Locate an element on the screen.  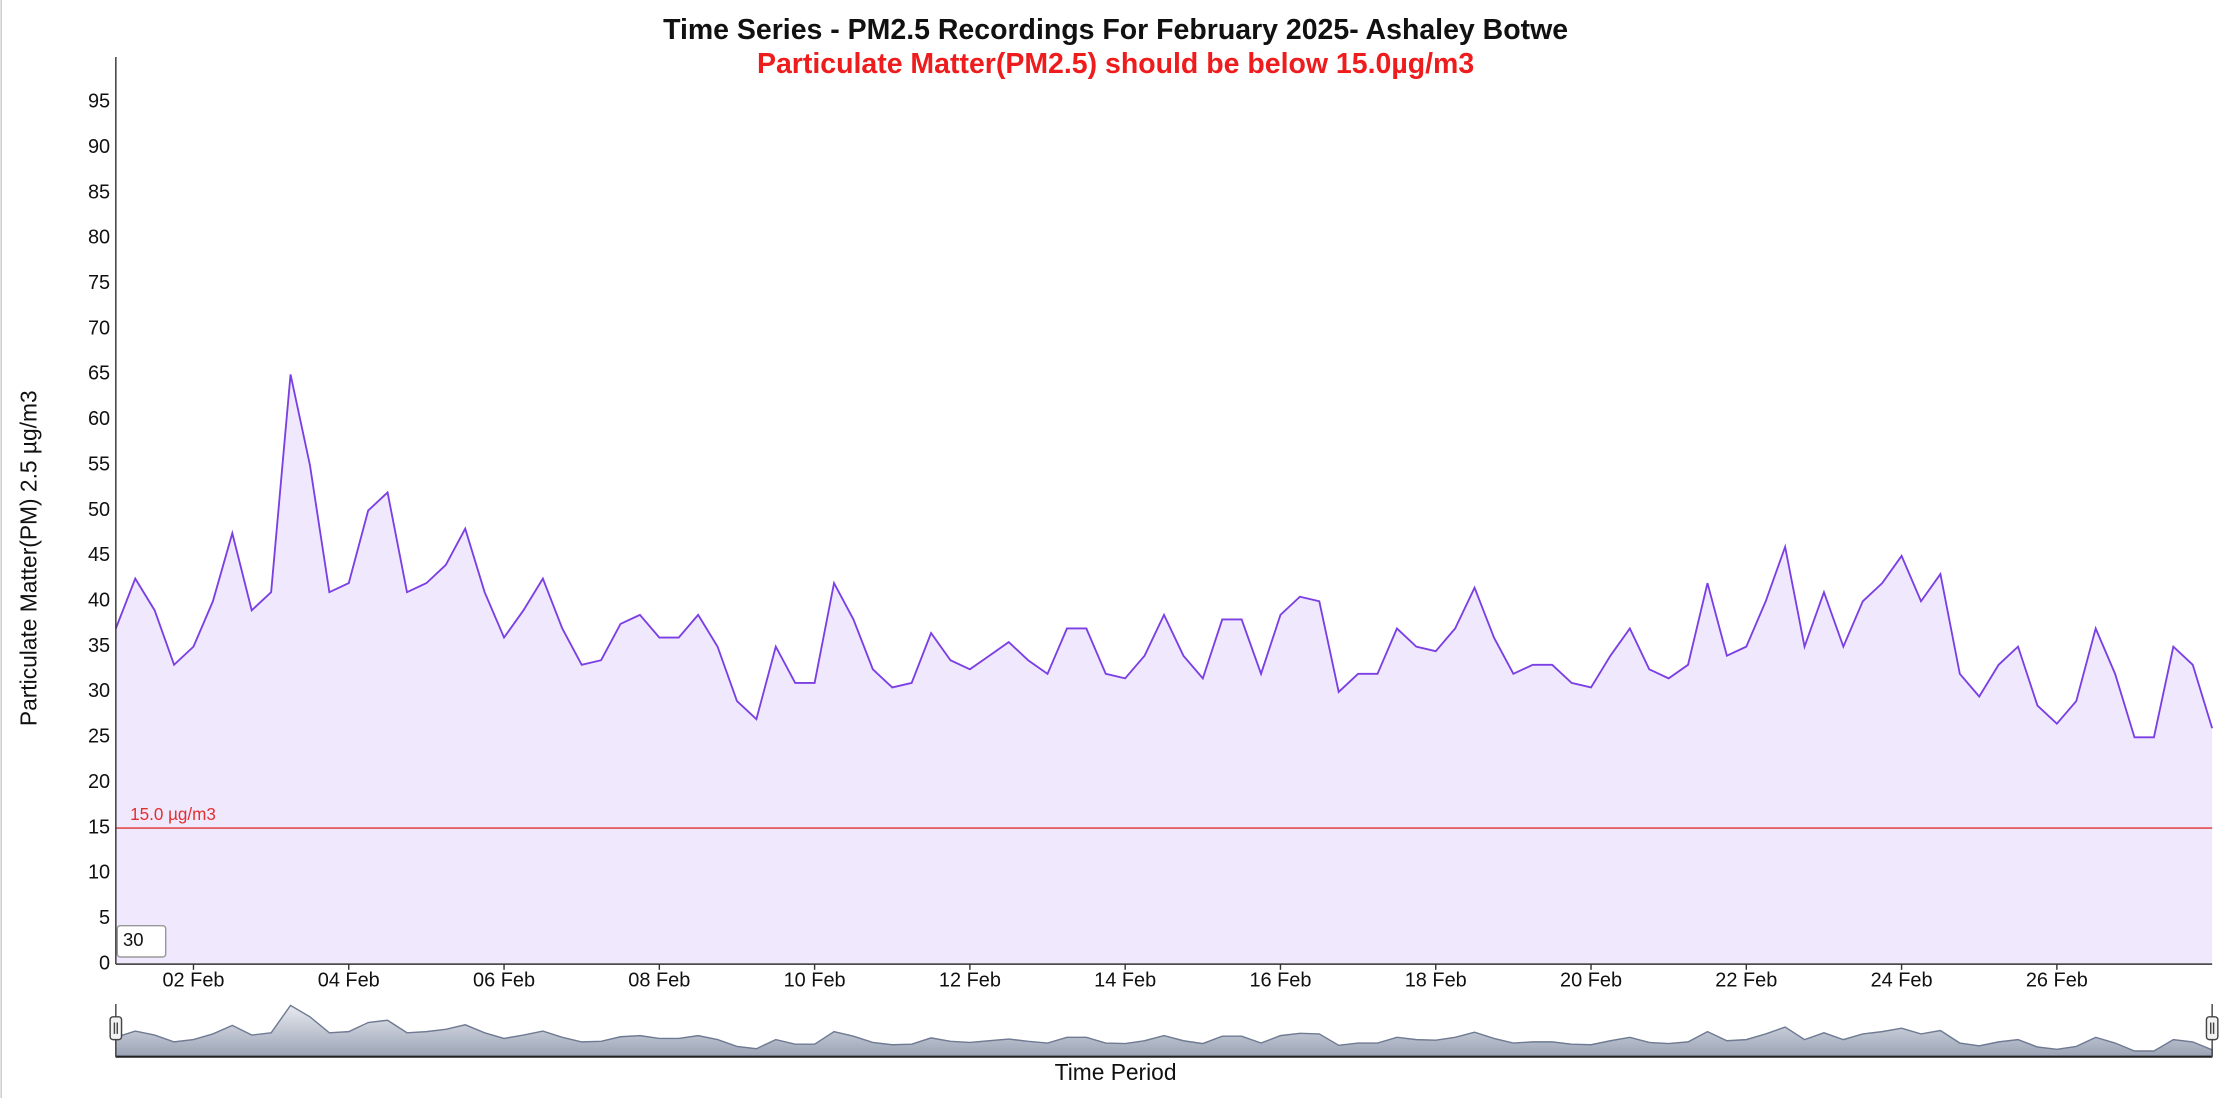
threshold-label: 15.0 µg/m3 is located at coordinates (173, 814).